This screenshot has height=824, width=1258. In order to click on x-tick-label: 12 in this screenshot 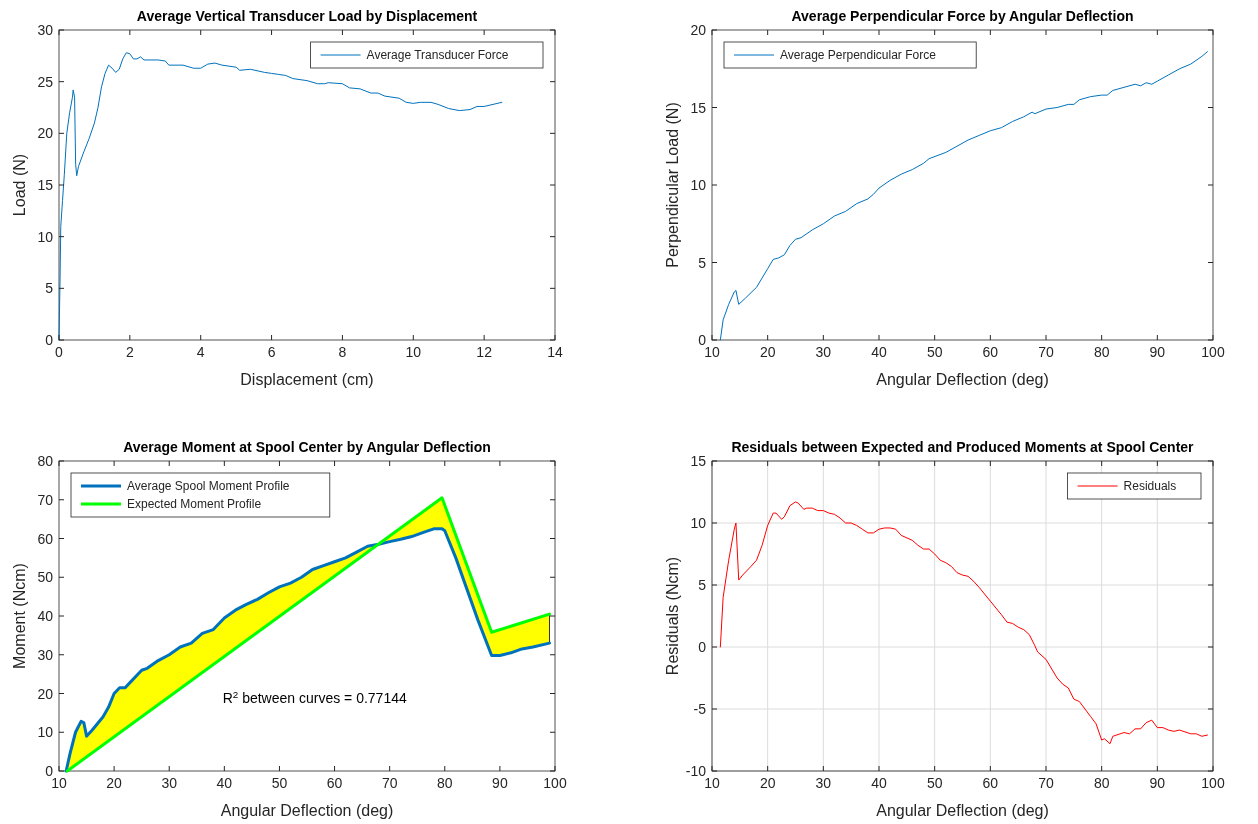, I will do `click(484, 352)`.